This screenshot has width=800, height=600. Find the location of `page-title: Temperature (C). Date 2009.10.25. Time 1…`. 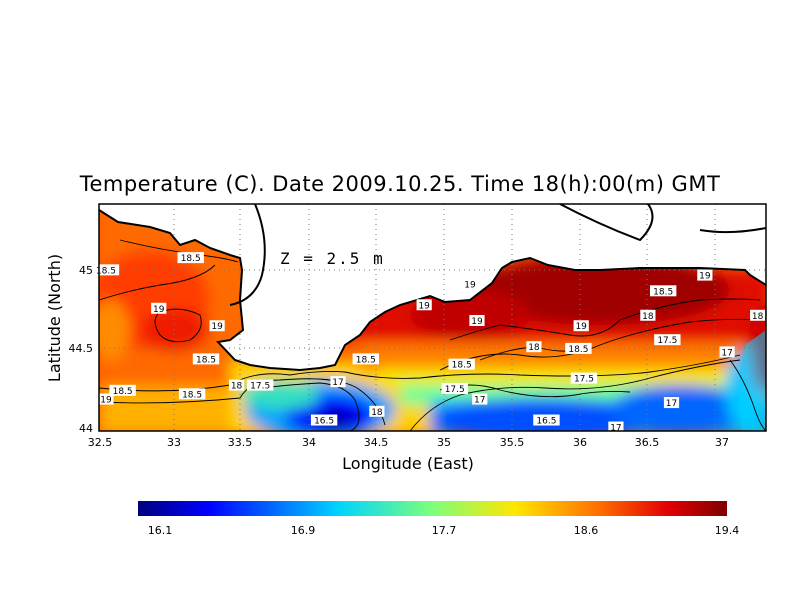

page-title: Temperature (C). Date 2009.10.25. Time 1… is located at coordinates (400, 184).